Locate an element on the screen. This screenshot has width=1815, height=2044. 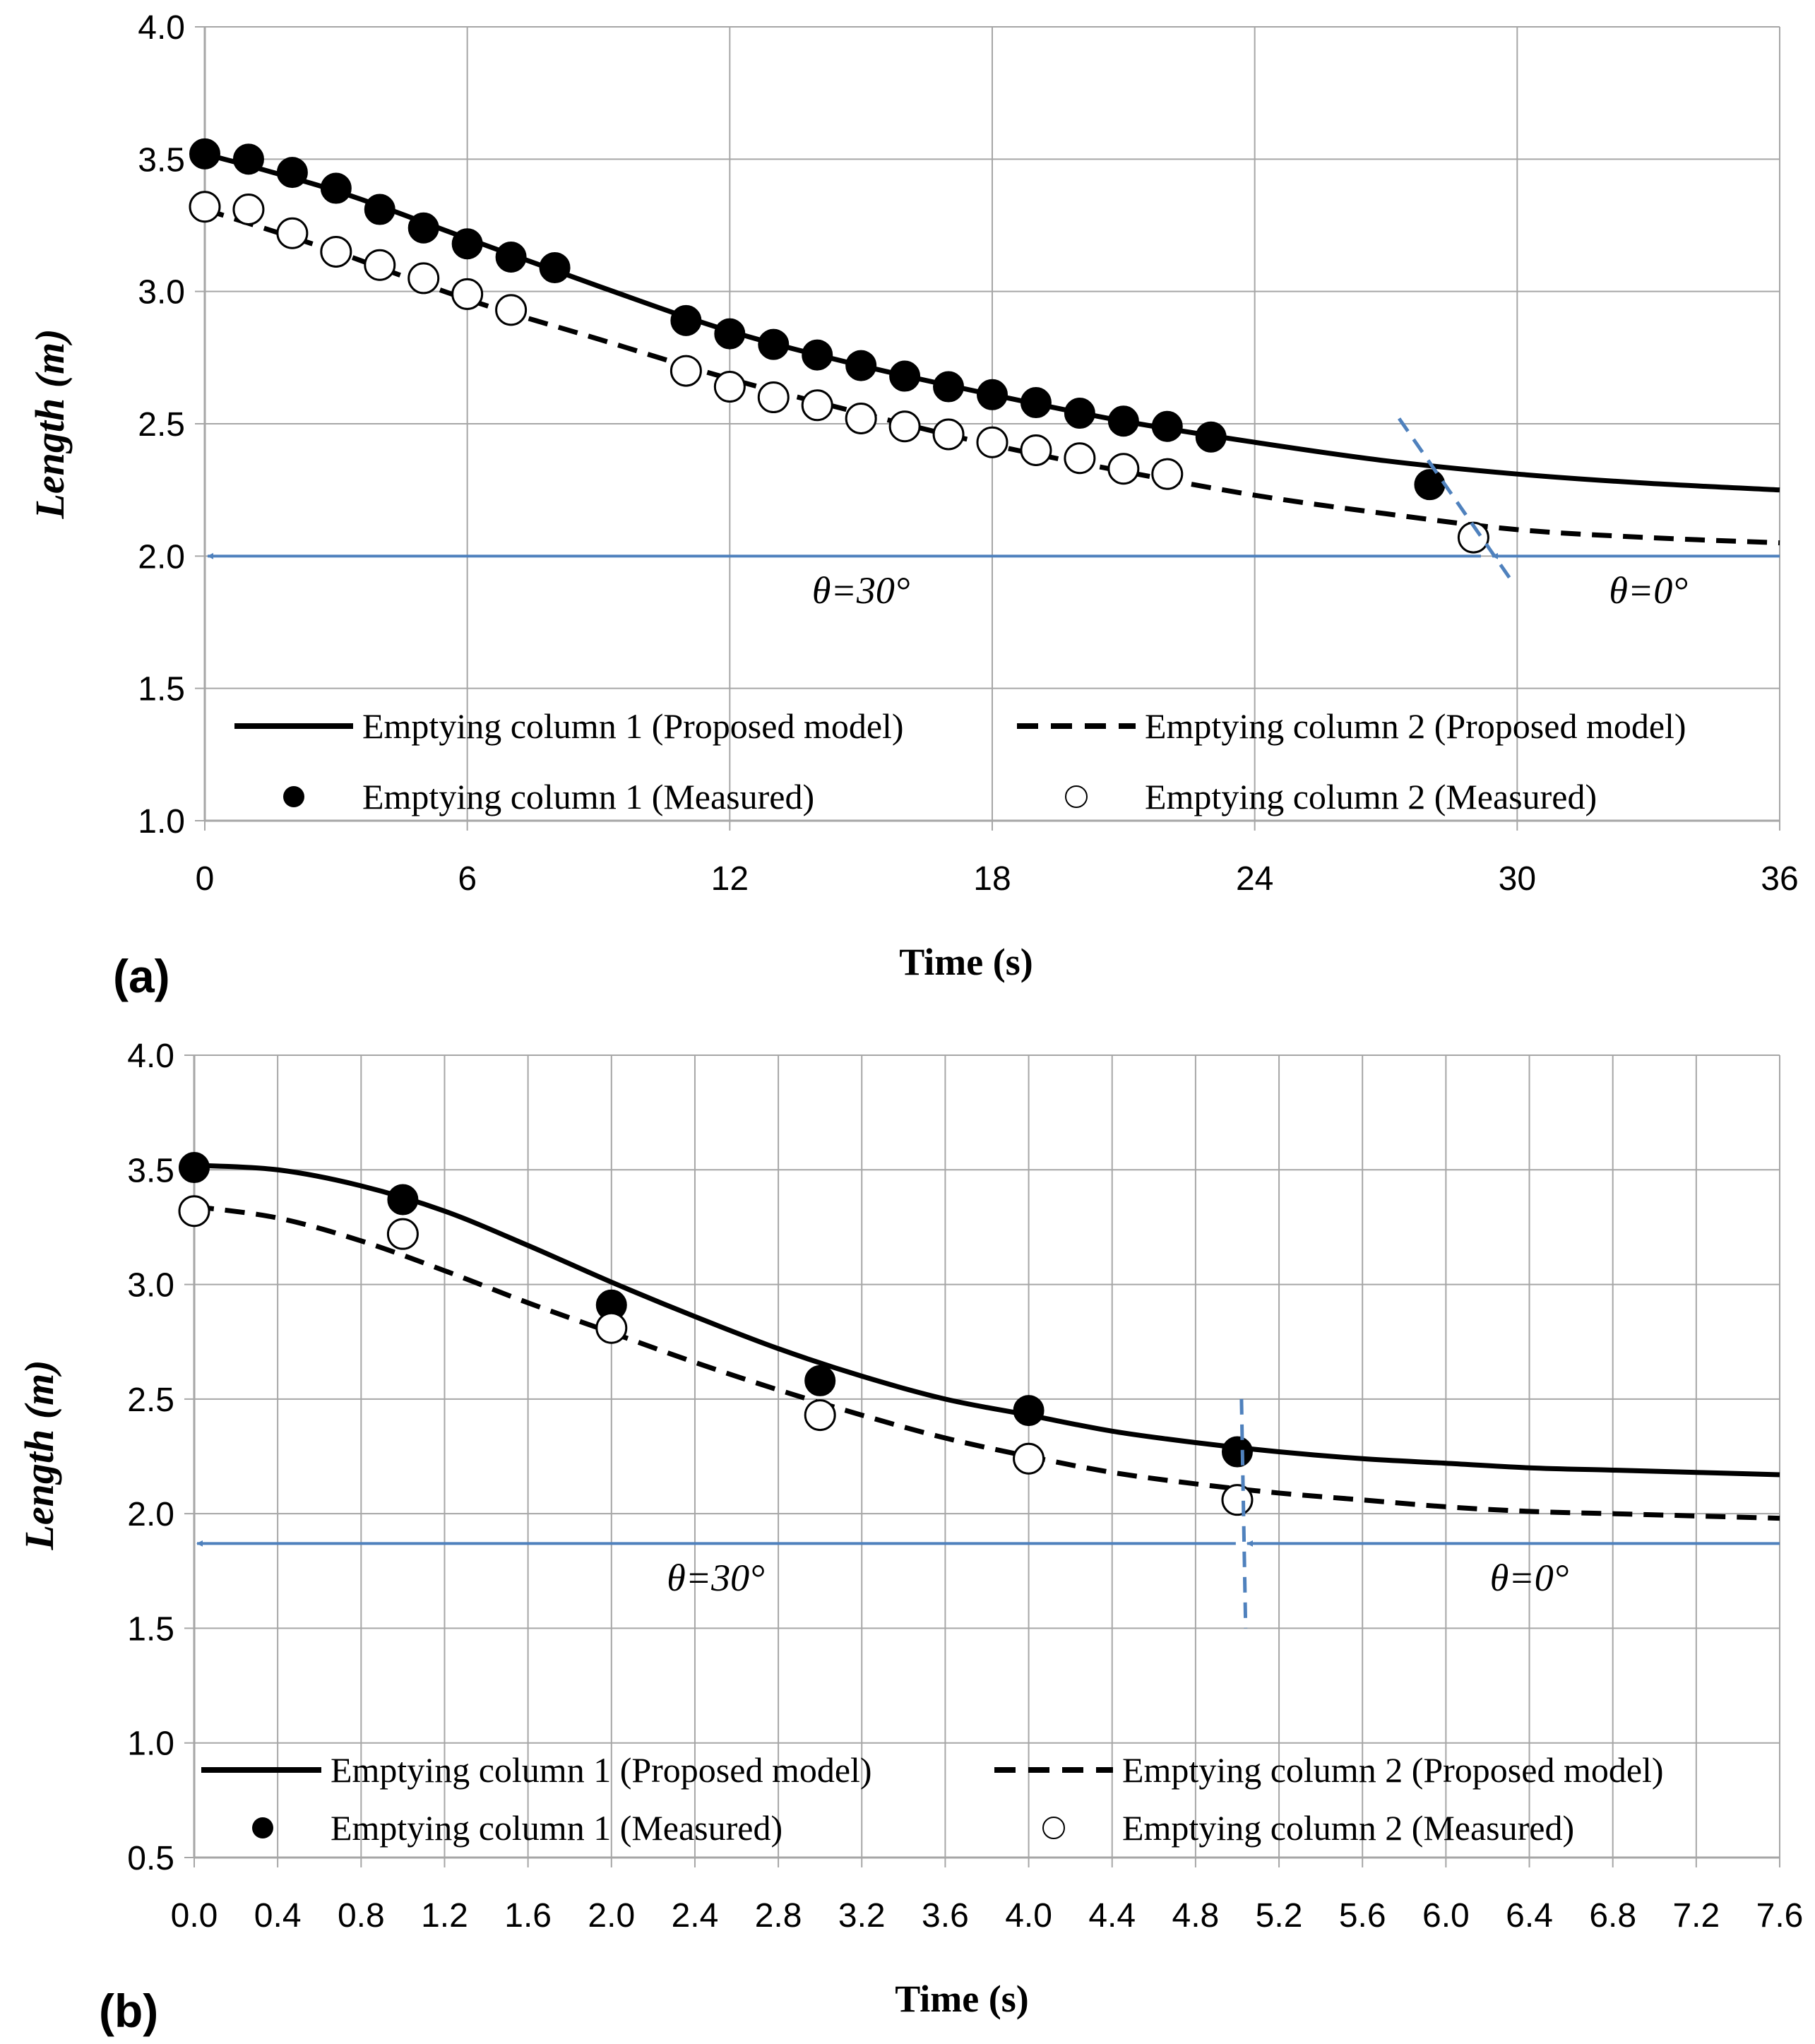
legend-label-a-3: Emptying column 1 (Measured) is located at coordinates (588, 796).